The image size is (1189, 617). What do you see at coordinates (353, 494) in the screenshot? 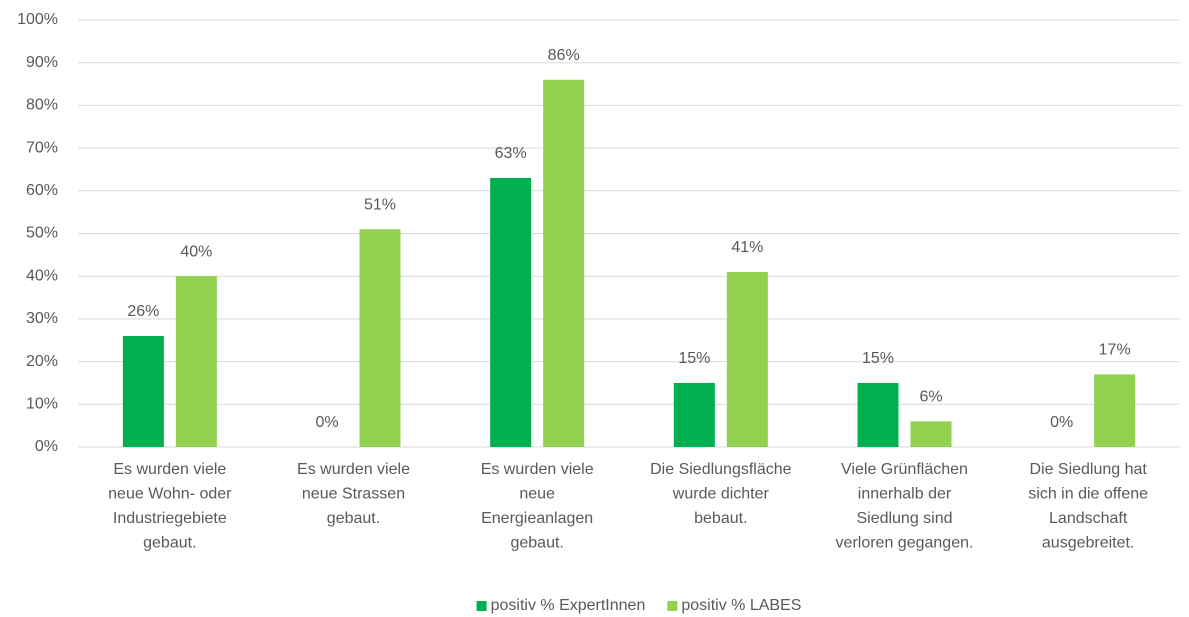
I see `x-tick-label: Es wurden viele neue Strassen gebaut.` at bounding box center [353, 494].